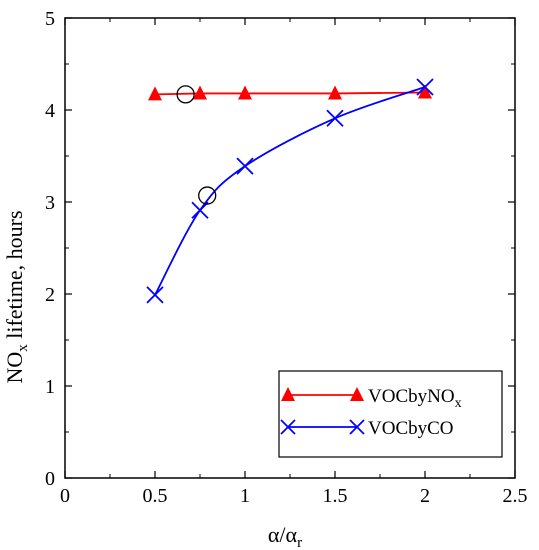 This screenshot has height=550, width=539. Describe the element at coordinates (288, 427) in the screenshot. I see `legend-marker-vocbyco-left` at that location.